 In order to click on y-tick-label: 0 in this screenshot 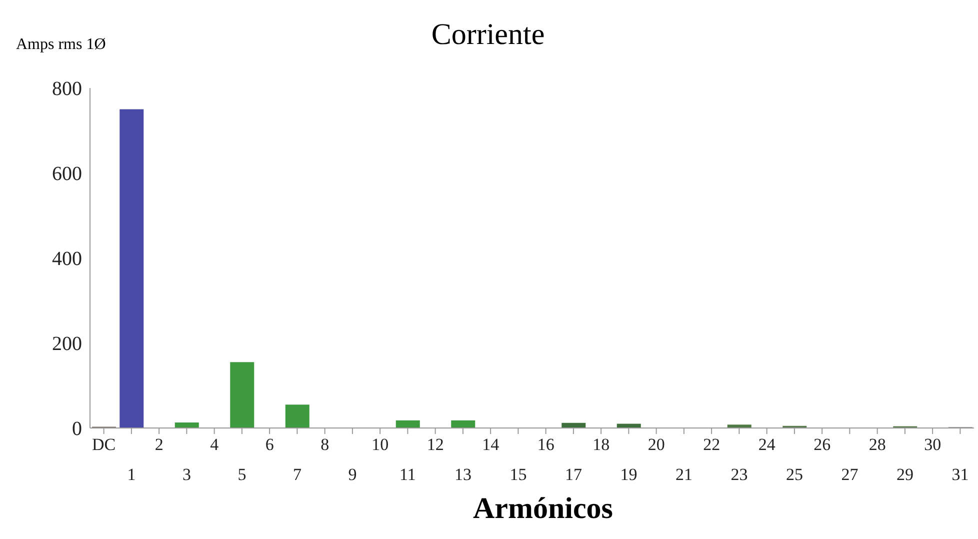, I will do `click(77, 429)`.